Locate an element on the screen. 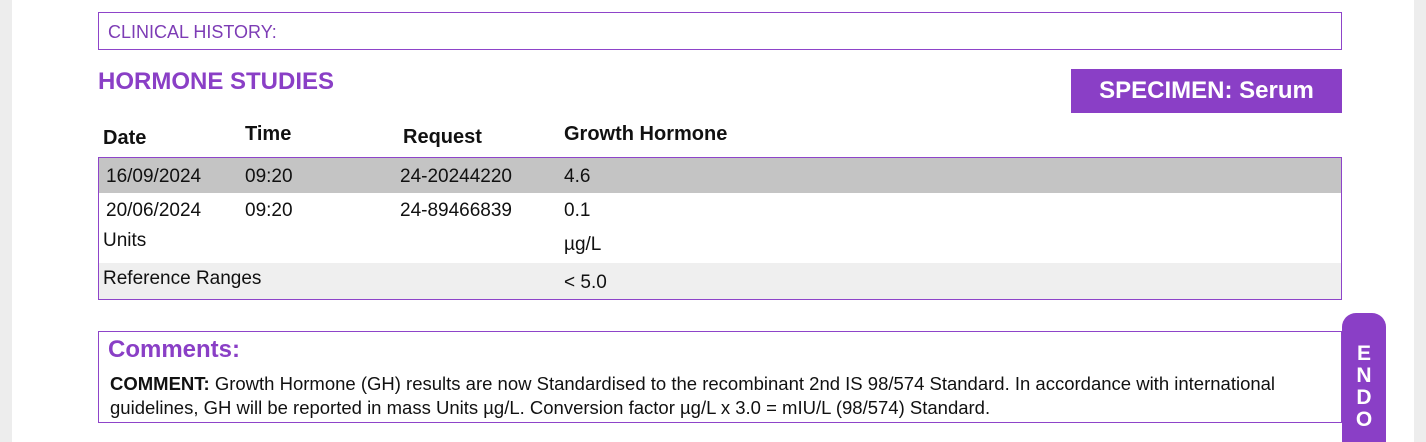 The image size is (1426, 442). header-request: Request is located at coordinates (442, 137).